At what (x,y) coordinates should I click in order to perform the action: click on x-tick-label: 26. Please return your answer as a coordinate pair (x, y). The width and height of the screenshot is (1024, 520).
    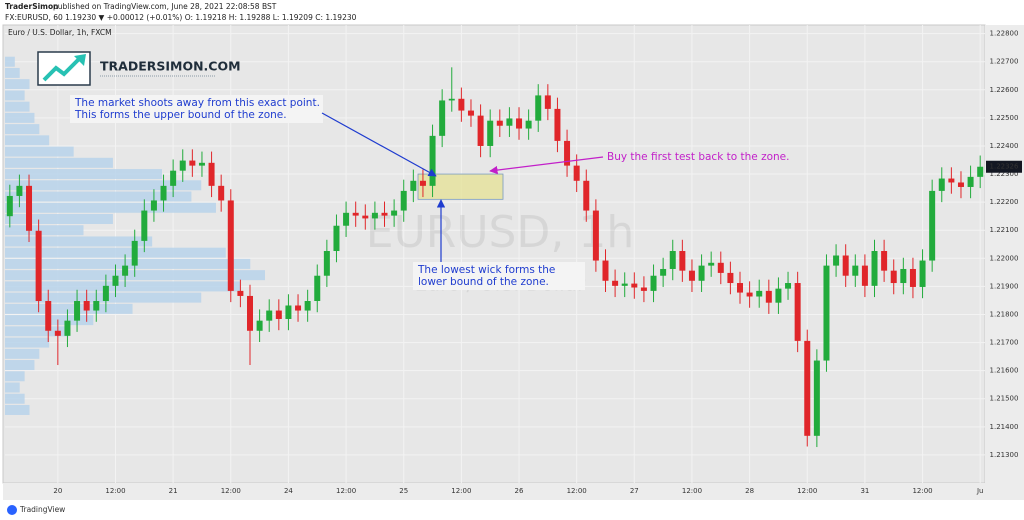
    Looking at the image, I should click on (519, 491).